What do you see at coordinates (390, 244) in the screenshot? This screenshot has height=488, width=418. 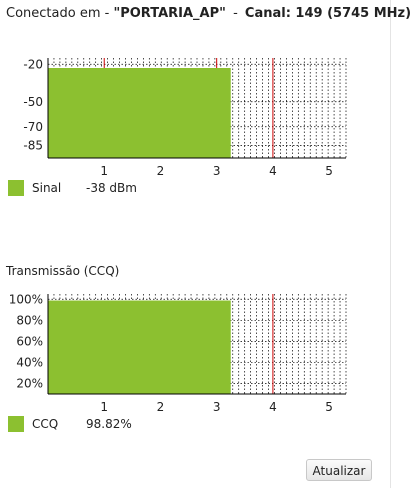 I see `panel-divider` at bounding box center [390, 244].